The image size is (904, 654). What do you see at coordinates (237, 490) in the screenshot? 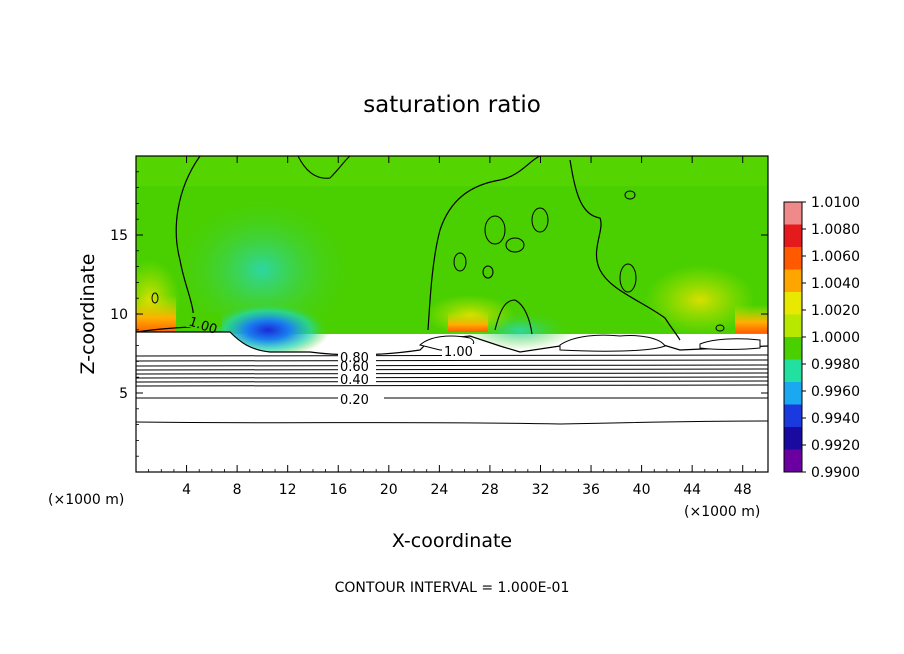
I see `x-tick-label: 8` at bounding box center [237, 490].